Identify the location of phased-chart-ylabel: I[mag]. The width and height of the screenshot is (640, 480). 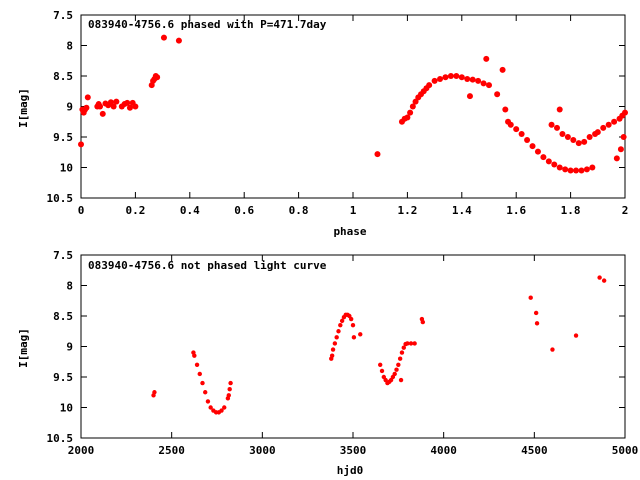
(23, 108).